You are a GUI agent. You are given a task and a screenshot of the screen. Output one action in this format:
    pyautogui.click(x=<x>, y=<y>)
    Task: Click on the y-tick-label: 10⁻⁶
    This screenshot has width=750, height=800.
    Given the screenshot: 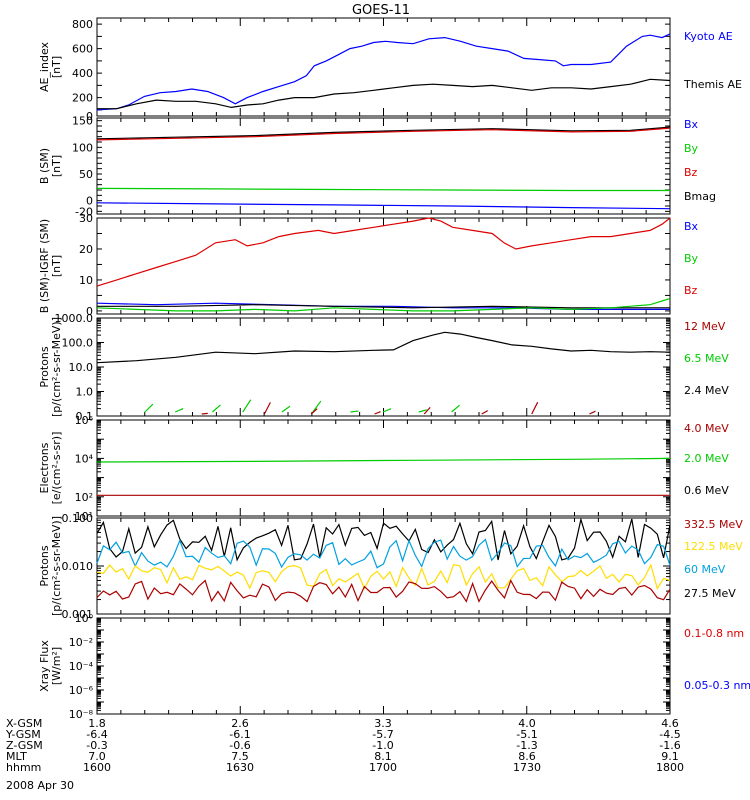 What is the action you would take?
    pyautogui.click(x=81, y=690)
    